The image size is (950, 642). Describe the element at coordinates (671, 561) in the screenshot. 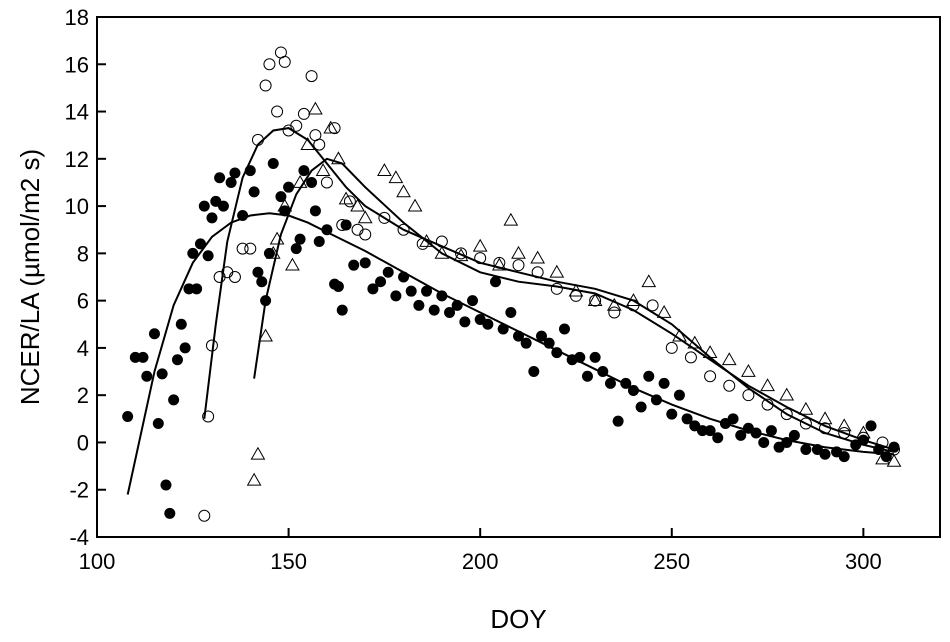

I see `x-tick-label: 250` at that location.